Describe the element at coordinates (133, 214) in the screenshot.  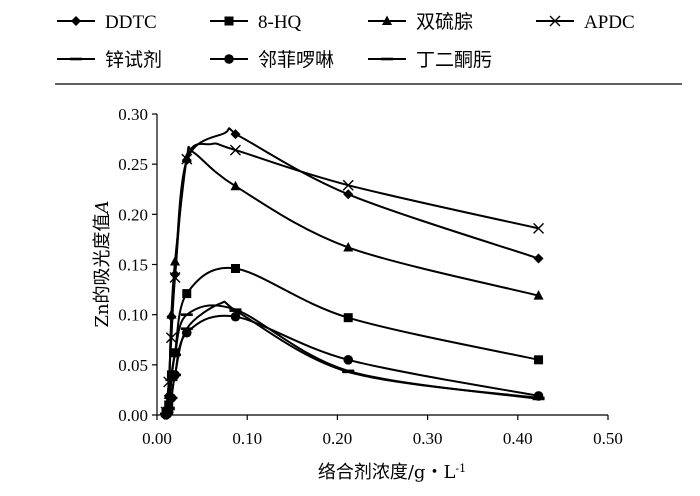
I see `y-tick-label: 0.20` at that location.